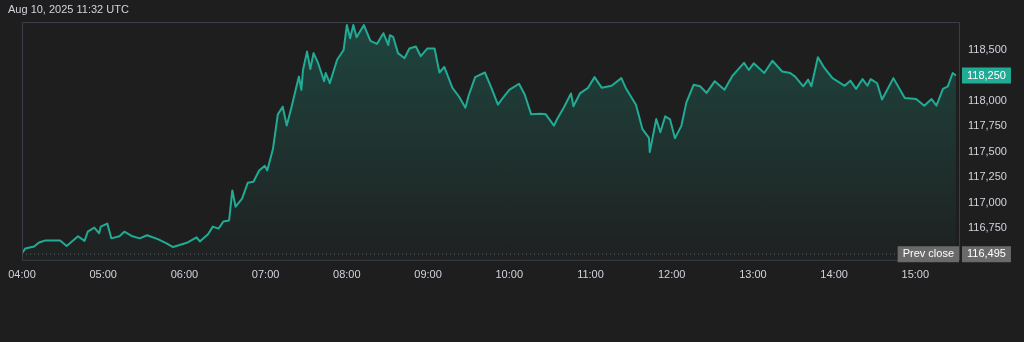  Describe the element at coordinates (347, 274) in the screenshot. I see `x-tick-label: 08:00` at that location.